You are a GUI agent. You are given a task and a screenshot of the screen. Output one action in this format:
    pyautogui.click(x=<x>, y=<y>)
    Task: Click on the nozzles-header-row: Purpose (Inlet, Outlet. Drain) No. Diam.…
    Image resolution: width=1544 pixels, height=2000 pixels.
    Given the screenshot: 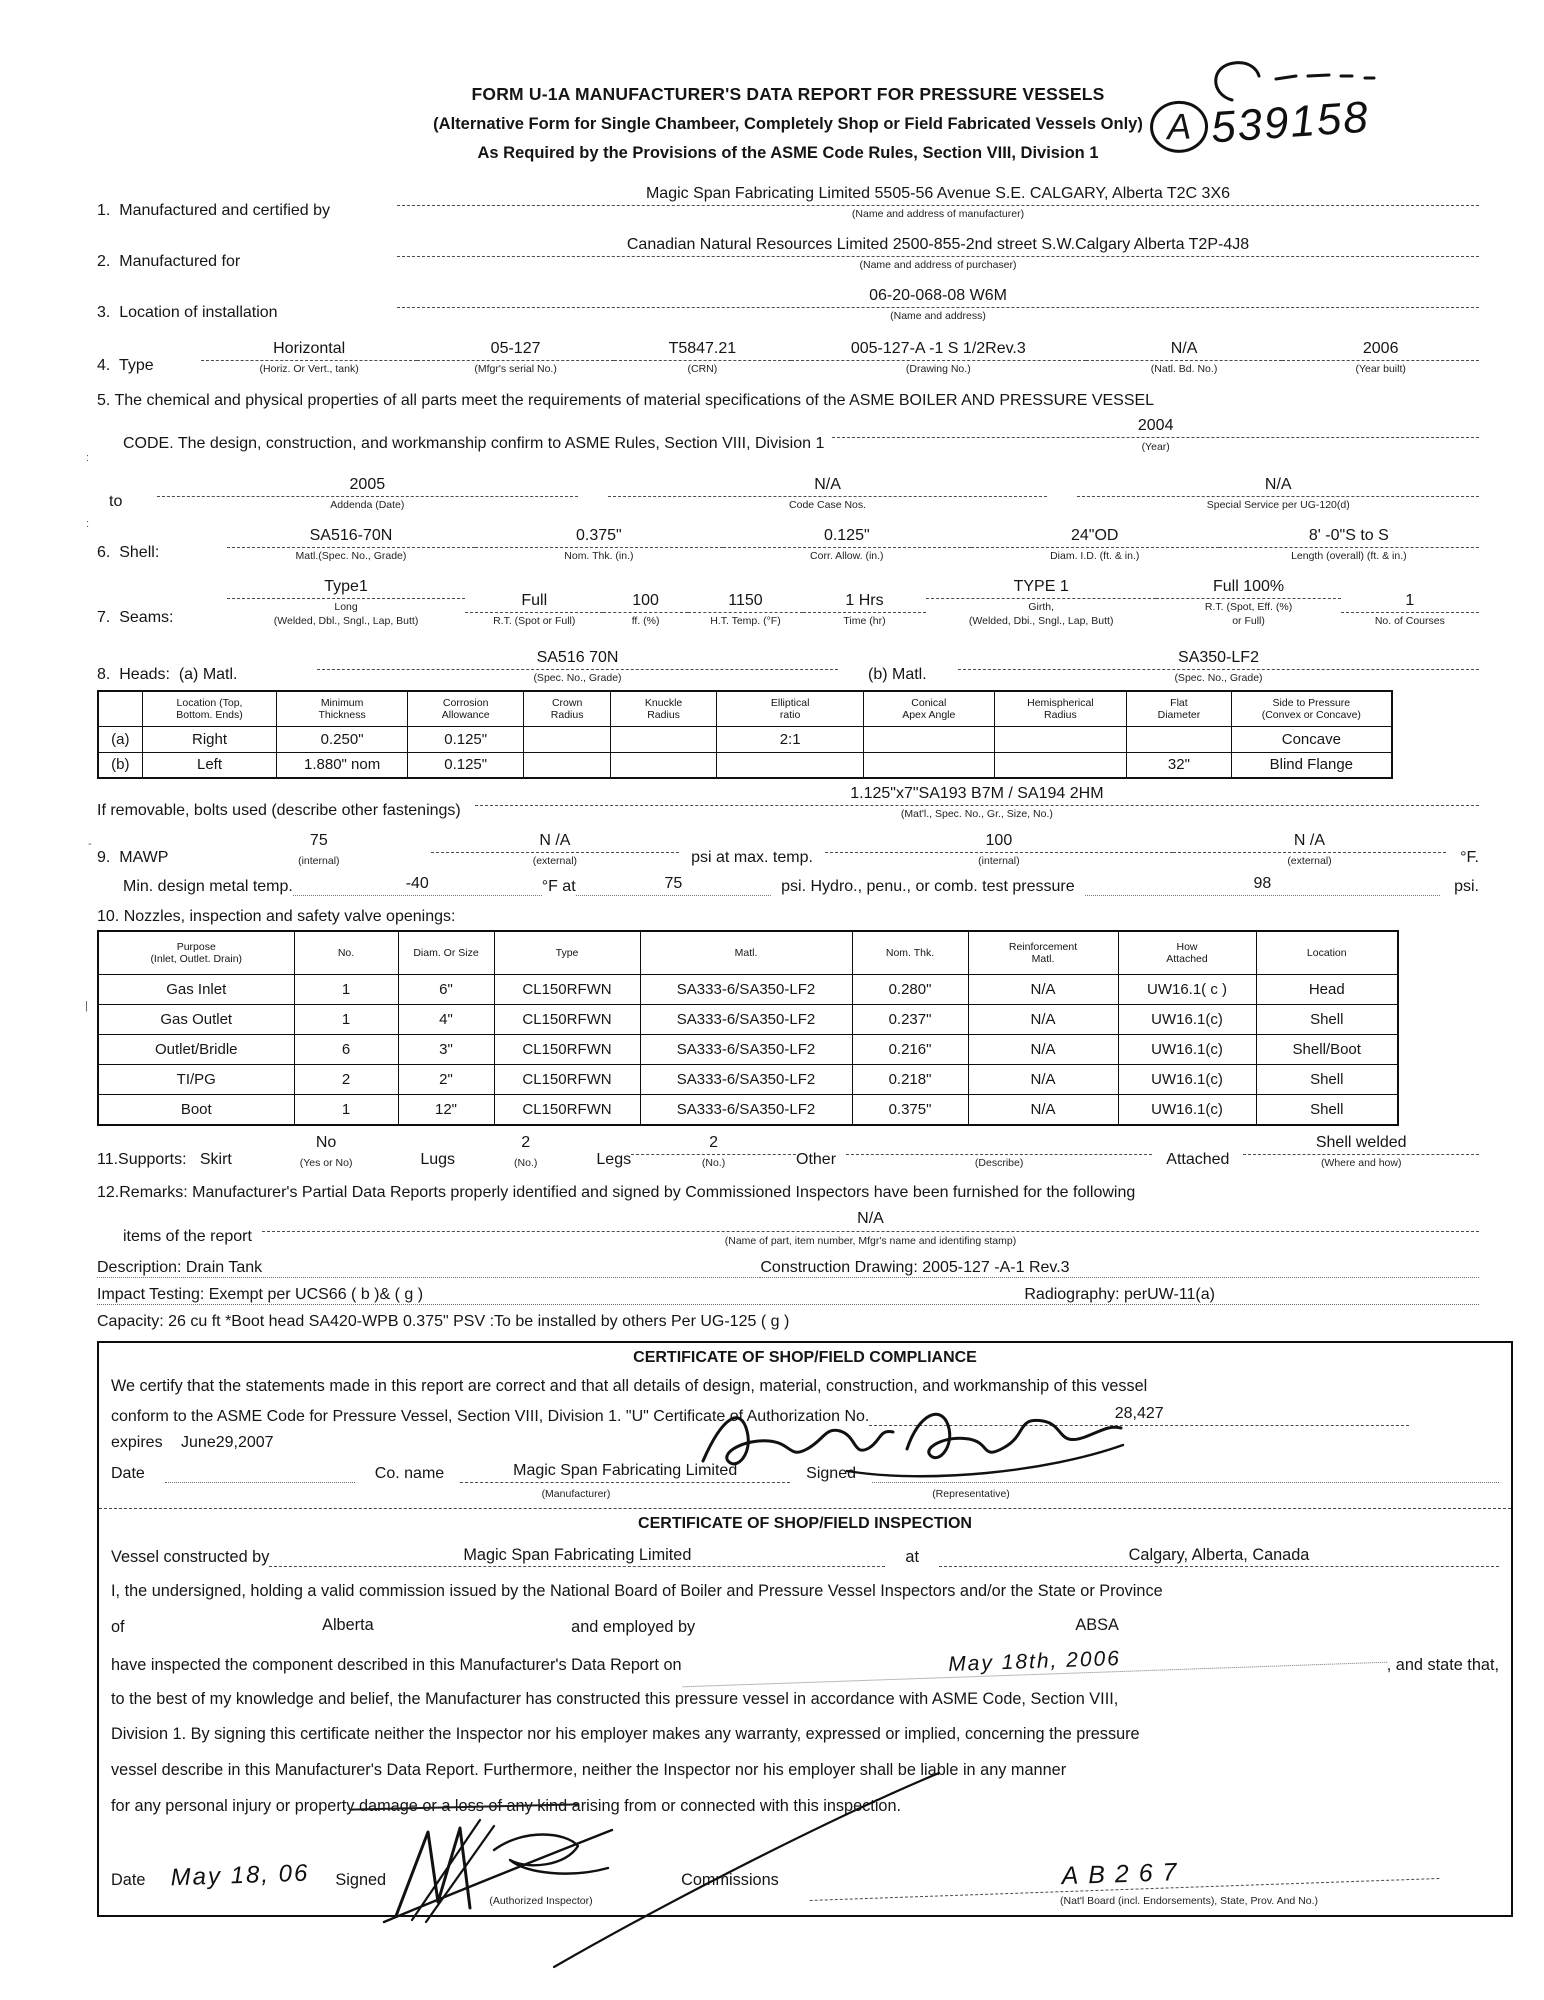 What is the action you would take?
    pyautogui.click(x=748, y=953)
    